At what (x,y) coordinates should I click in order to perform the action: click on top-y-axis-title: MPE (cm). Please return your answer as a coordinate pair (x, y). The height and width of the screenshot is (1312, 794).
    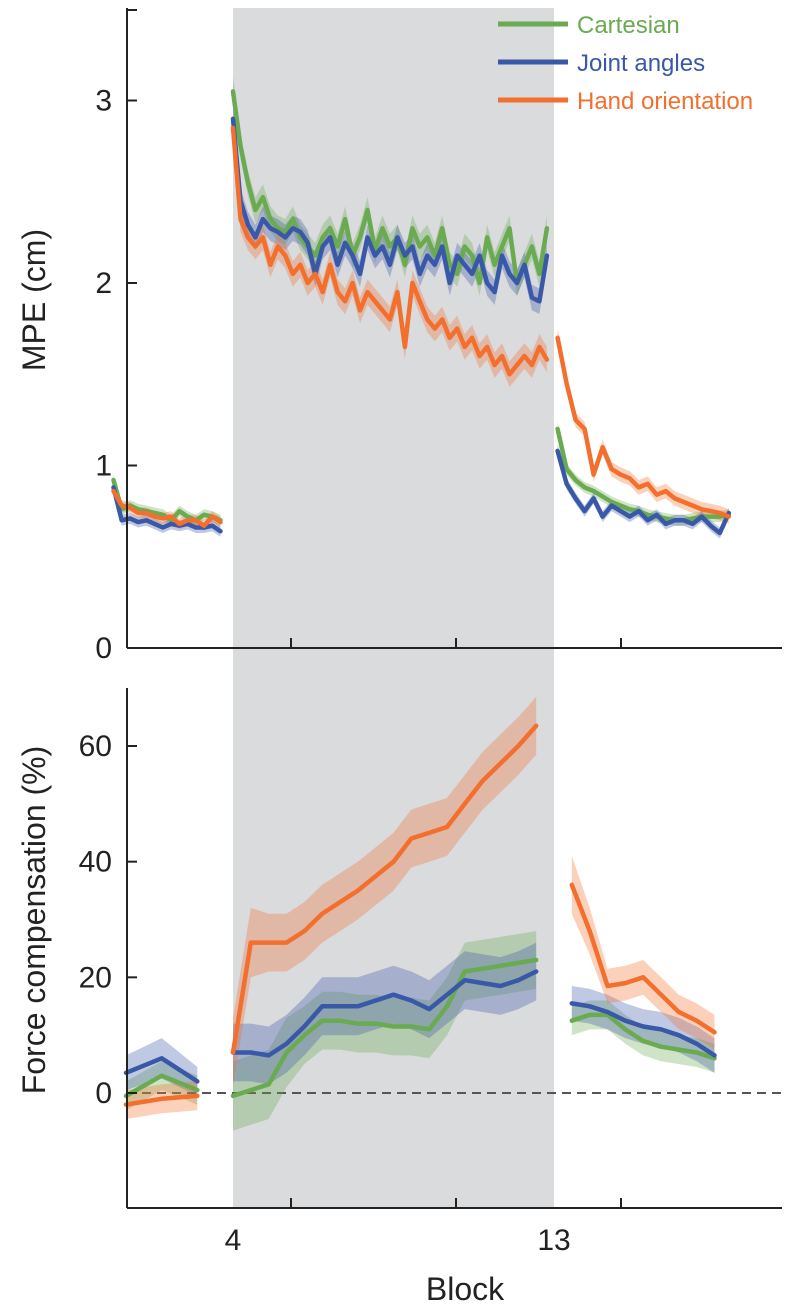
    Looking at the image, I should click on (34, 300).